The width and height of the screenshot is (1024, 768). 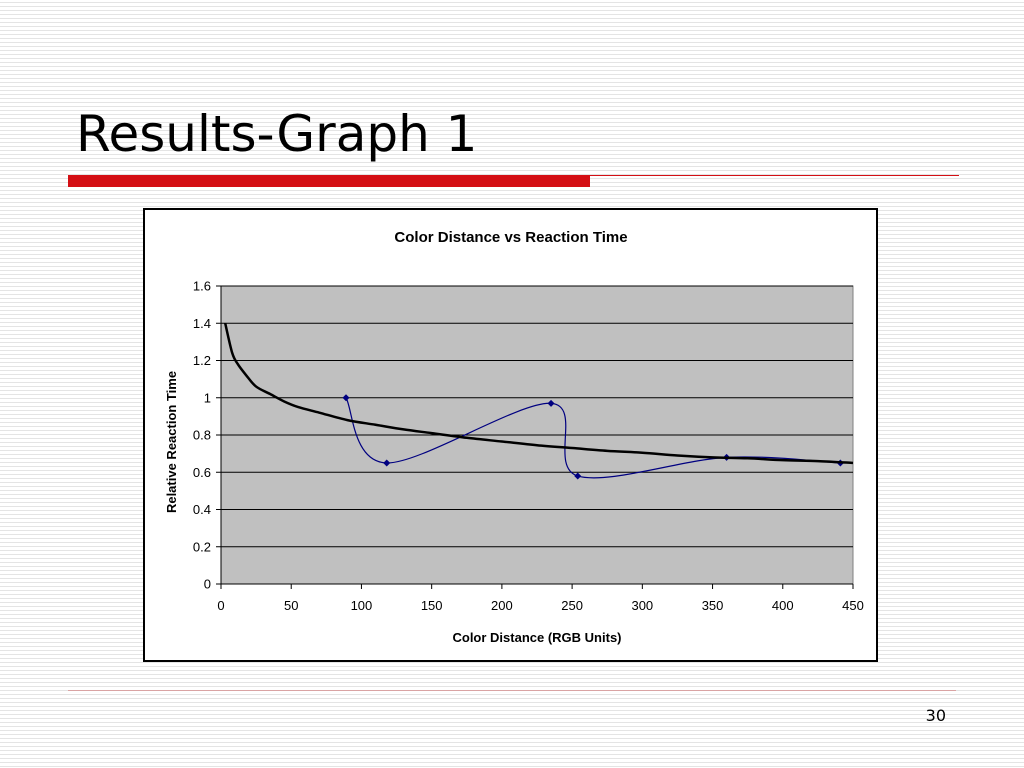 What do you see at coordinates (538, 393) in the screenshot?
I see `trendline` at bounding box center [538, 393].